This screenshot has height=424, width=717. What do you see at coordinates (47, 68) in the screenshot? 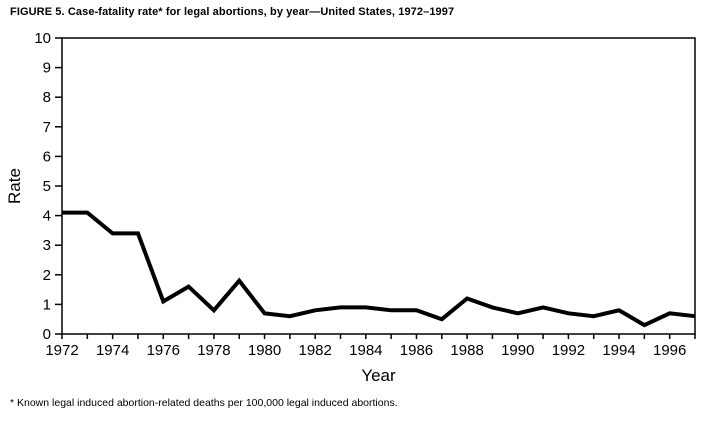
I see `y-tick-label: 9` at bounding box center [47, 68].